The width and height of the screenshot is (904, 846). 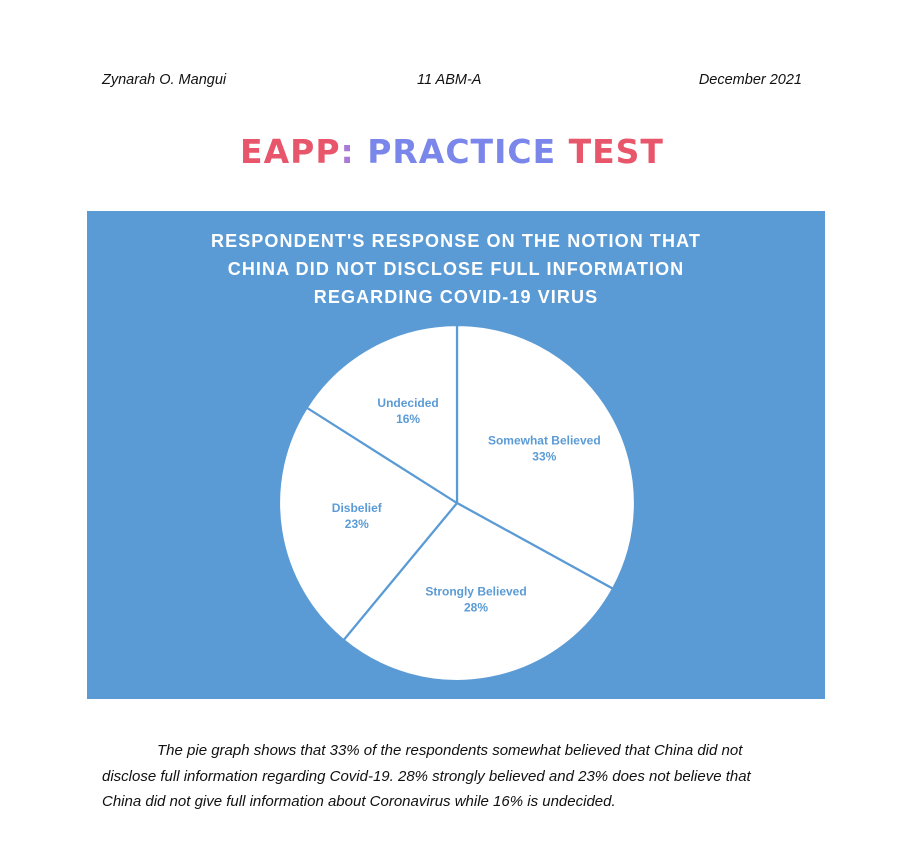 I want to click on page-title-part: PRACTICE, so click(x=462, y=151).